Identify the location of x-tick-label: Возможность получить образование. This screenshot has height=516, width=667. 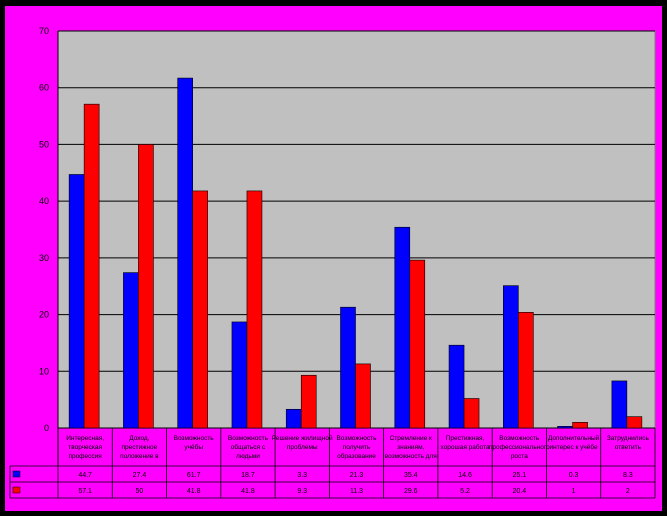
(356, 447).